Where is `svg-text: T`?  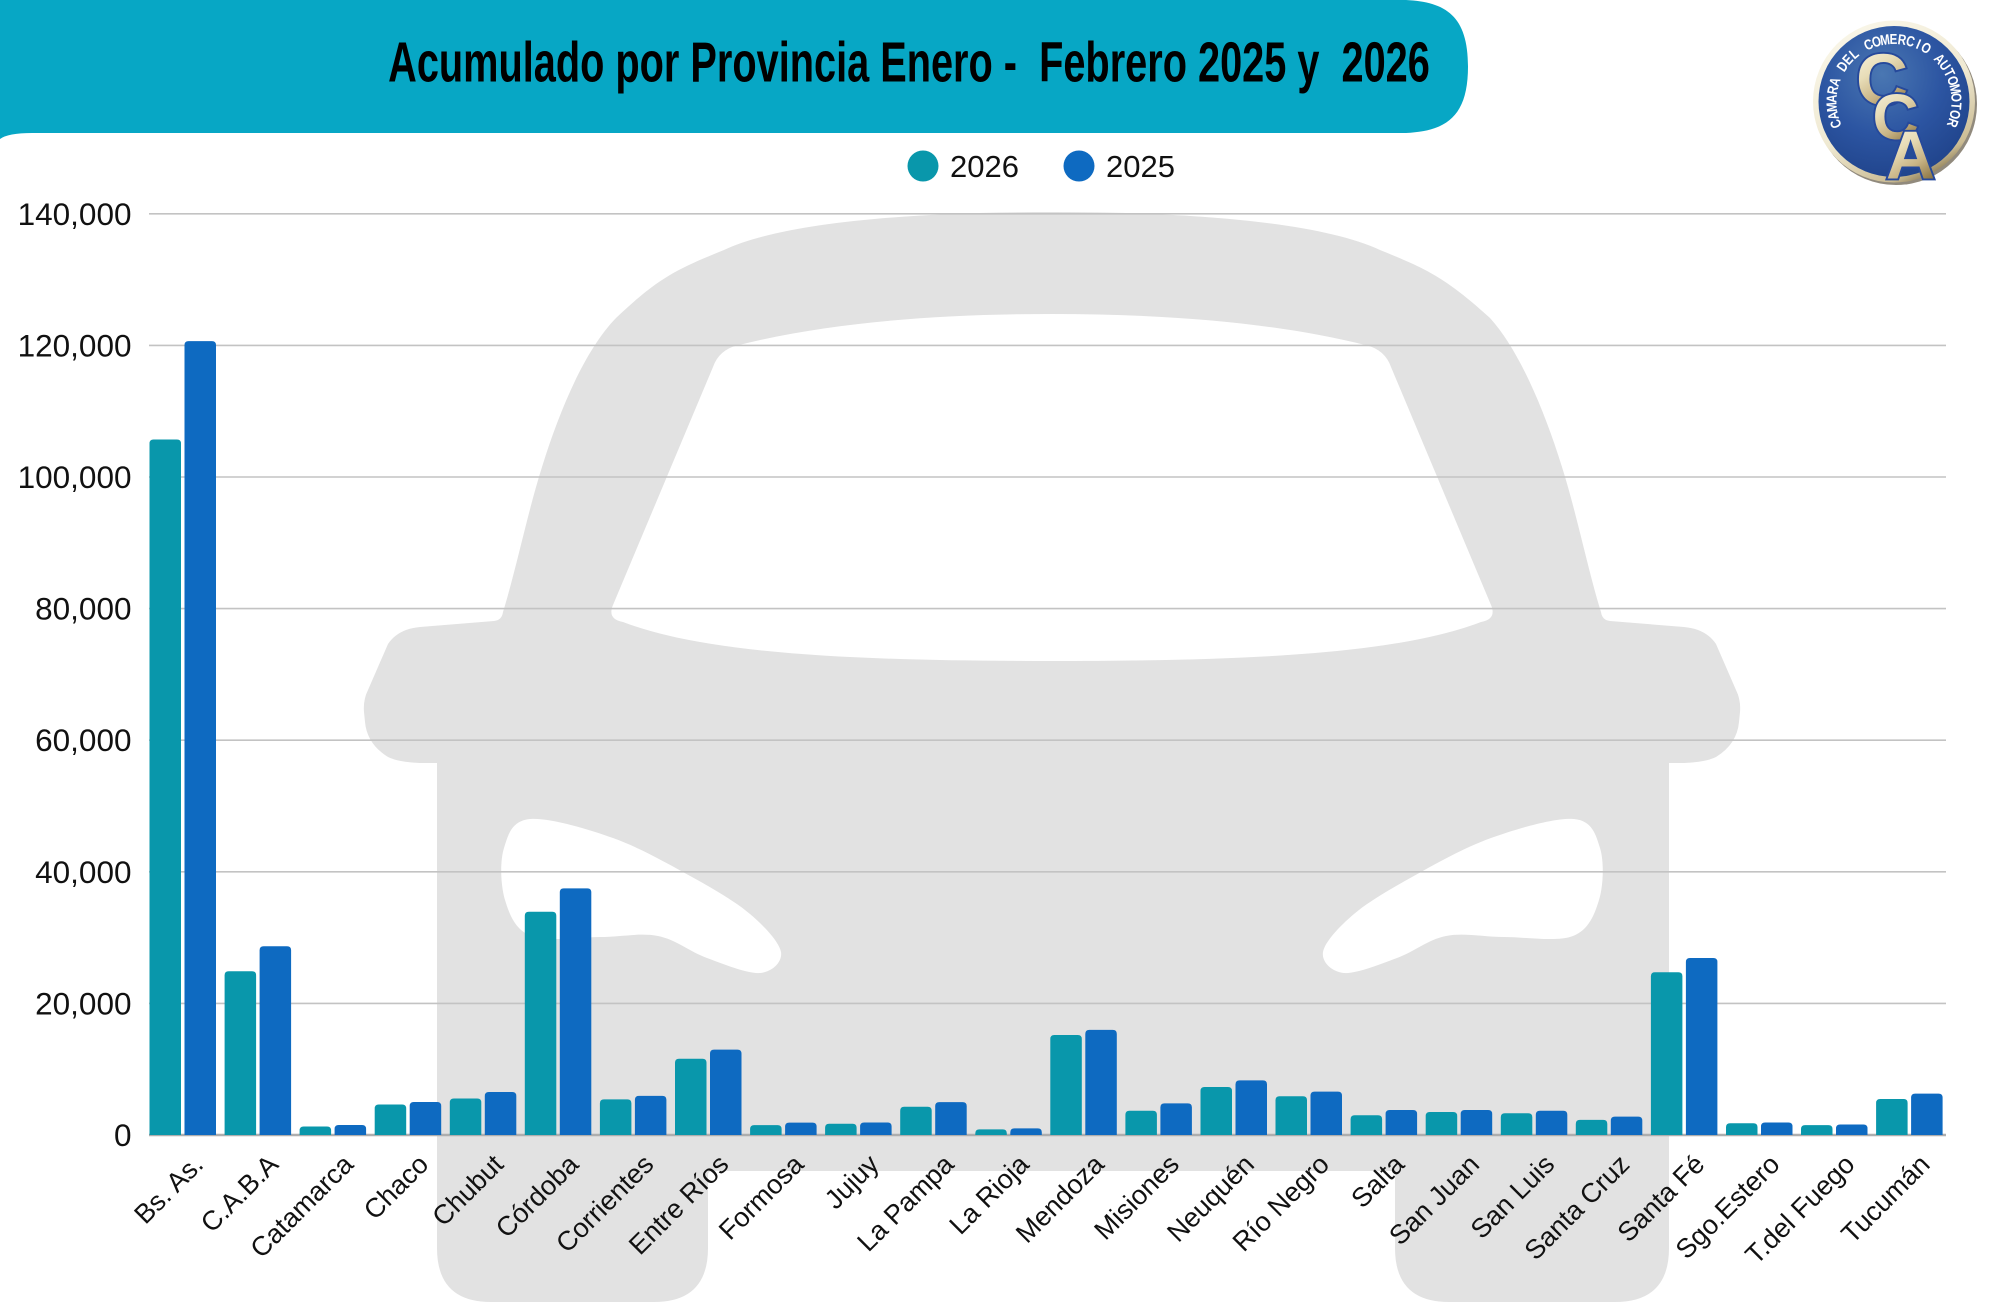 svg-text: T is located at coordinates (1956, 106).